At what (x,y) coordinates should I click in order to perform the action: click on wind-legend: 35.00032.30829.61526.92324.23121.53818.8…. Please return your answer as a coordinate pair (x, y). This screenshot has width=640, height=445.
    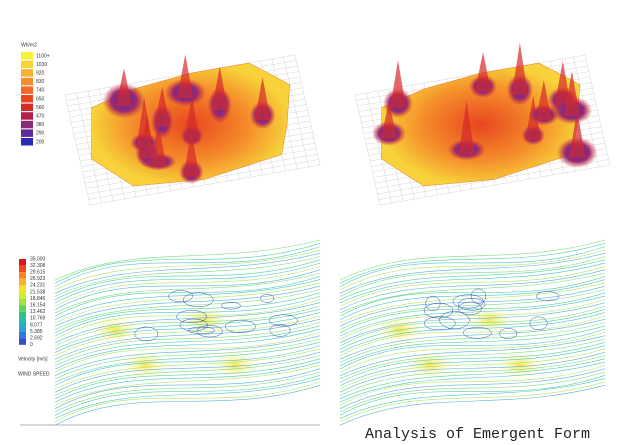
    Looking at the image, I should click on (32, 302).